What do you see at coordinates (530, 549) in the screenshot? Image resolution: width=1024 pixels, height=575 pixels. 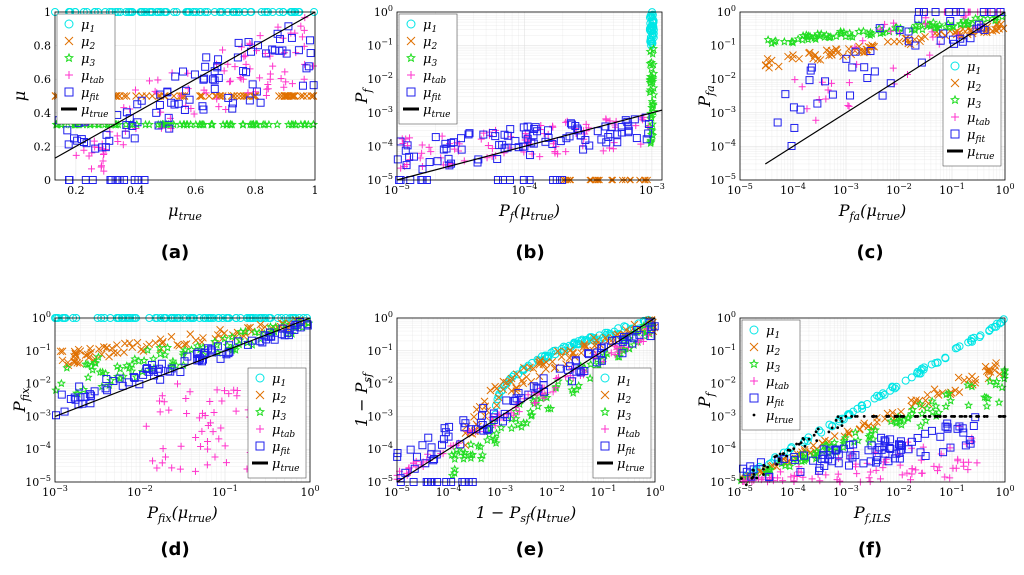 I see `panel-caption: (e)` at bounding box center [530, 549].